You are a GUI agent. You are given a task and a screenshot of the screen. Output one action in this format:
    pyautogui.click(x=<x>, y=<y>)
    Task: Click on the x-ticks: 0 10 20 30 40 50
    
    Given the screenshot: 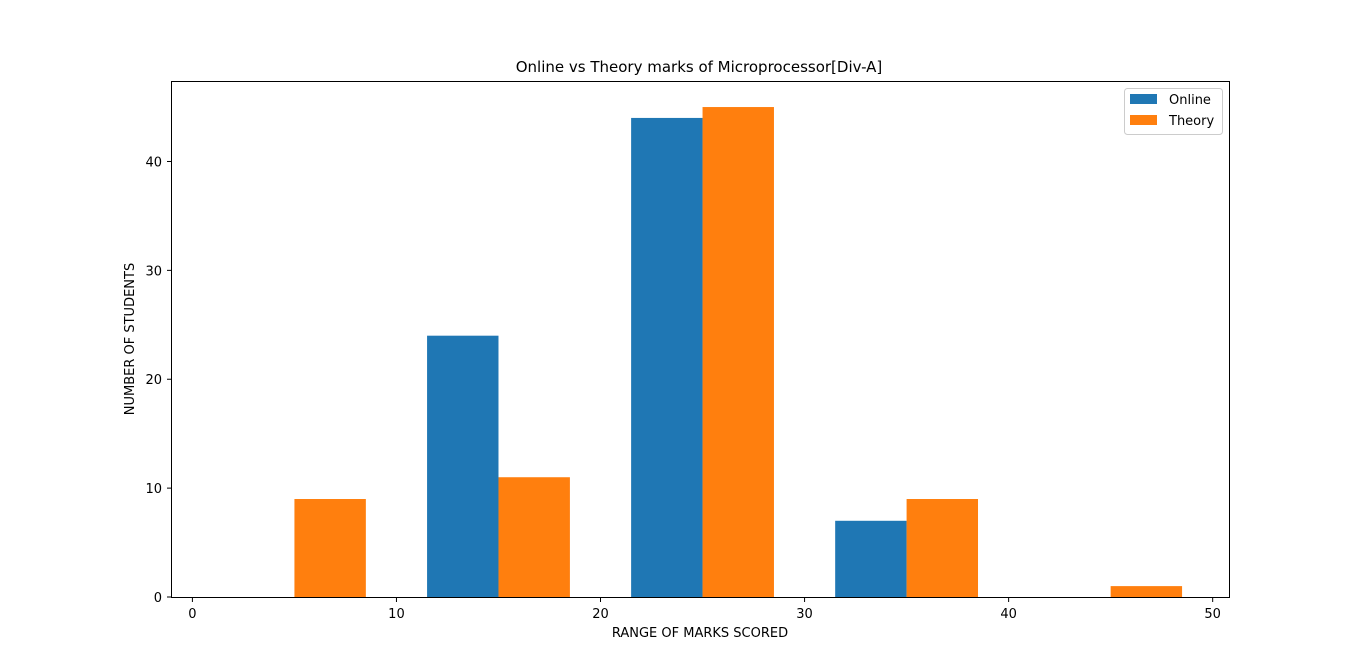 What is the action you would take?
    pyautogui.click(x=704, y=609)
    